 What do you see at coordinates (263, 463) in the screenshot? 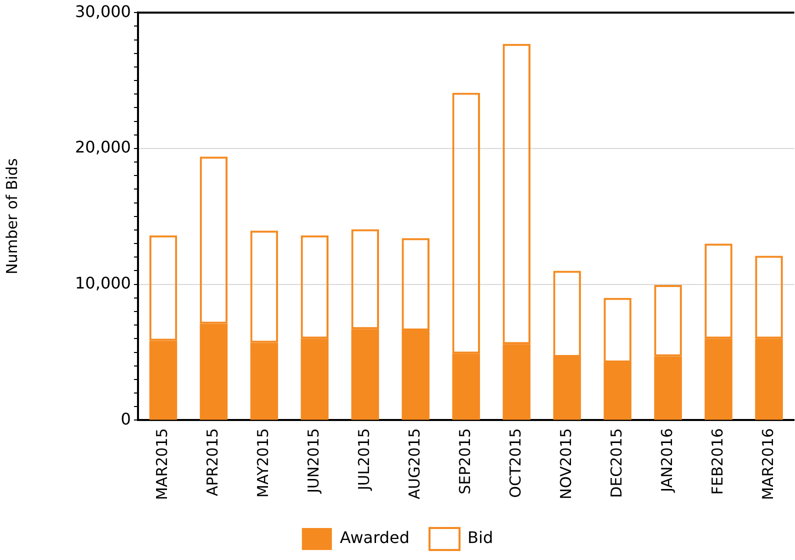
I see `x-tick-label: MAY2015` at bounding box center [263, 463].